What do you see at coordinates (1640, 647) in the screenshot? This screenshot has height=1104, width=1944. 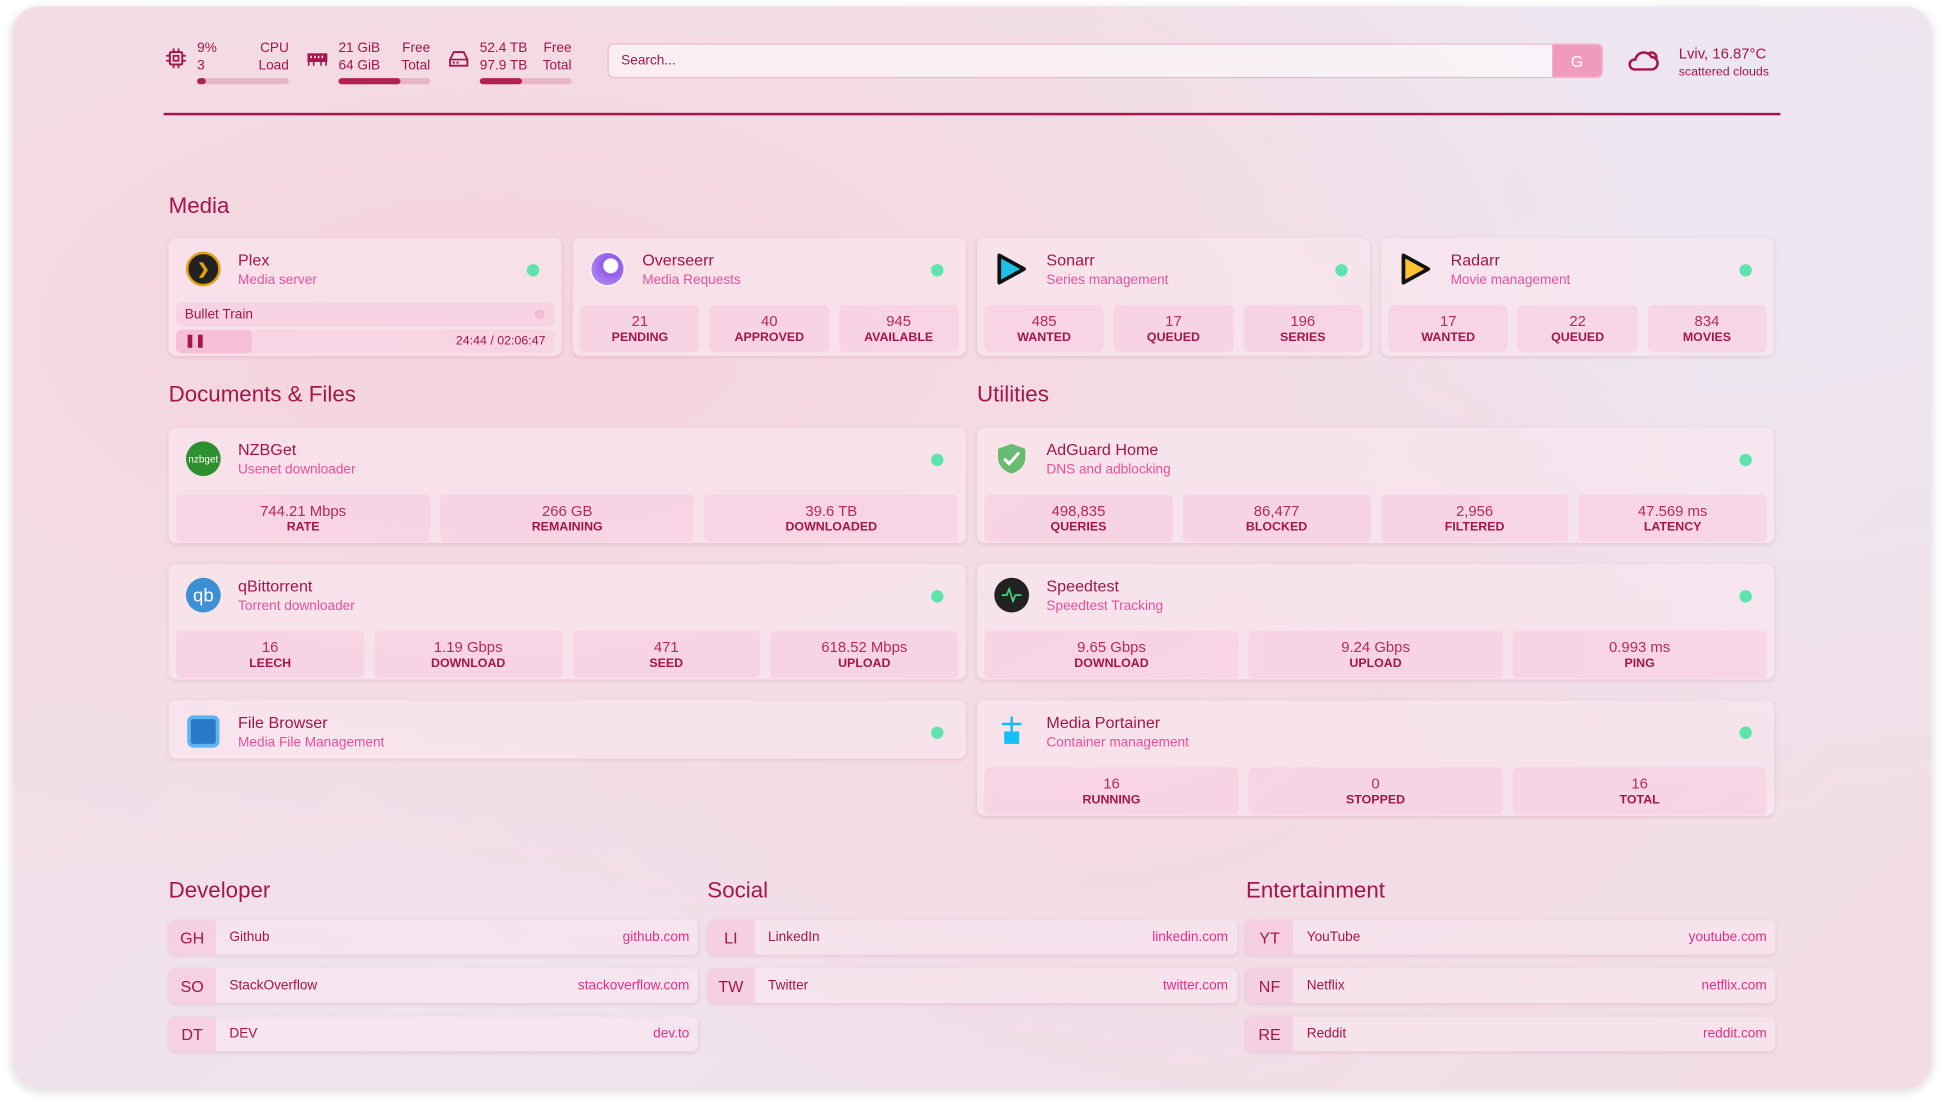 I see `stat-value: 0.993 ms` at bounding box center [1640, 647].